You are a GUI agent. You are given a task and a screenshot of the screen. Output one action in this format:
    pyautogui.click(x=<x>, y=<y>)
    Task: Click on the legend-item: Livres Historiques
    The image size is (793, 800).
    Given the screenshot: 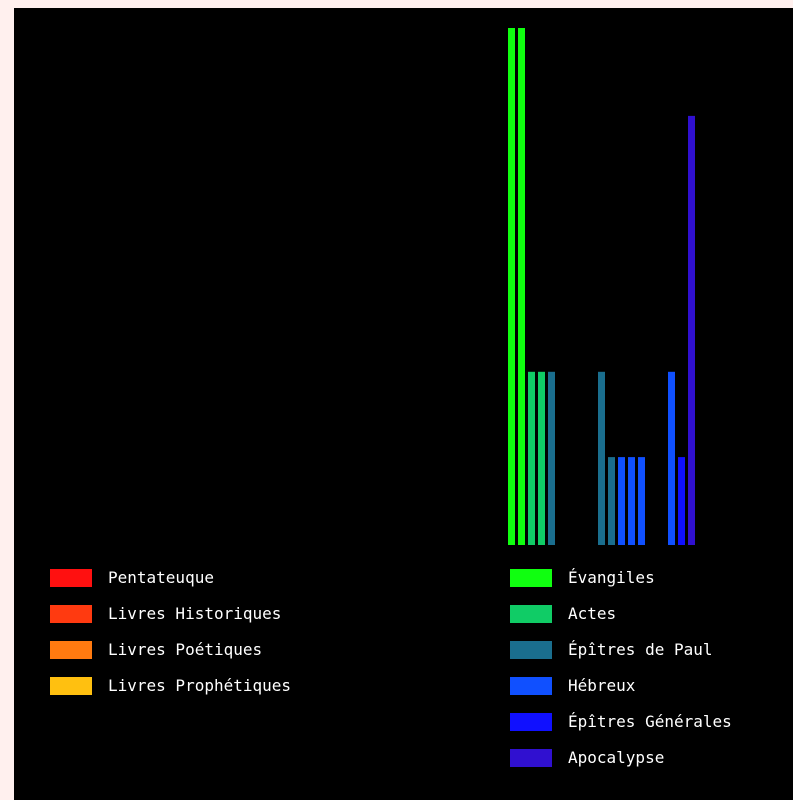 What is the action you would take?
    pyautogui.click(x=165, y=613)
    